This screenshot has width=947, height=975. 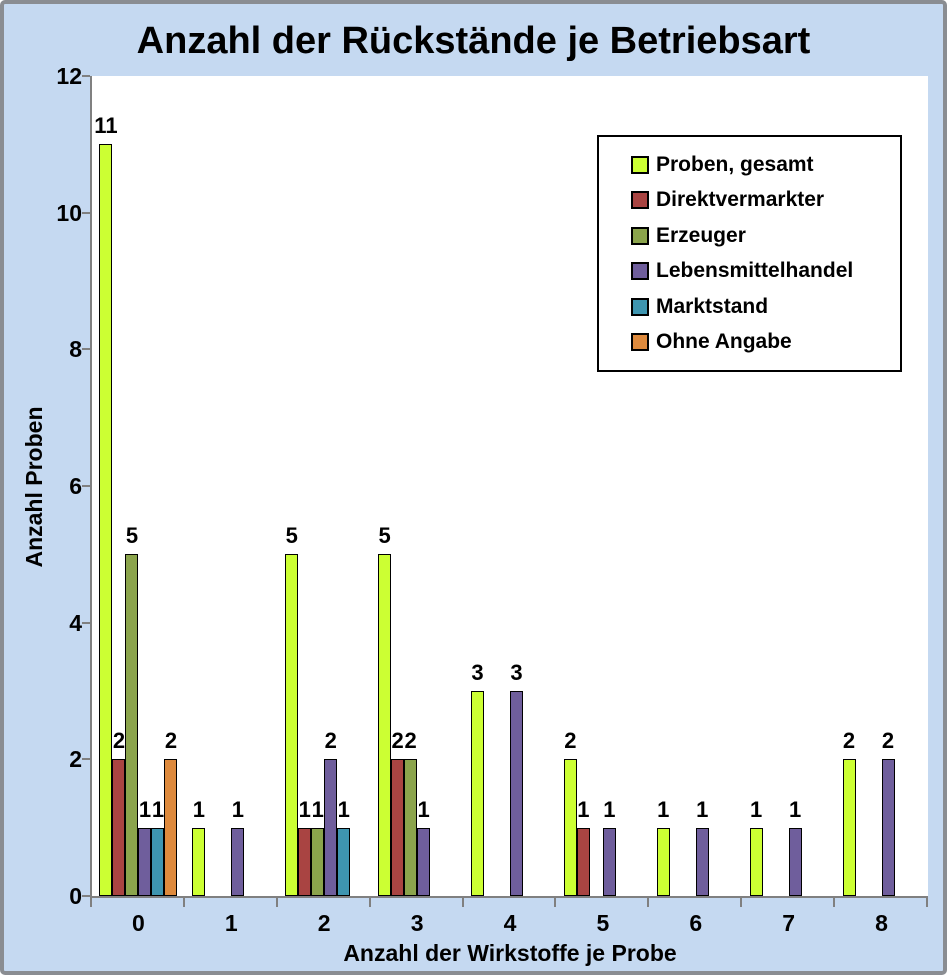 What do you see at coordinates (881, 923) in the screenshot?
I see `x-category-label: 8` at bounding box center [881, 923].